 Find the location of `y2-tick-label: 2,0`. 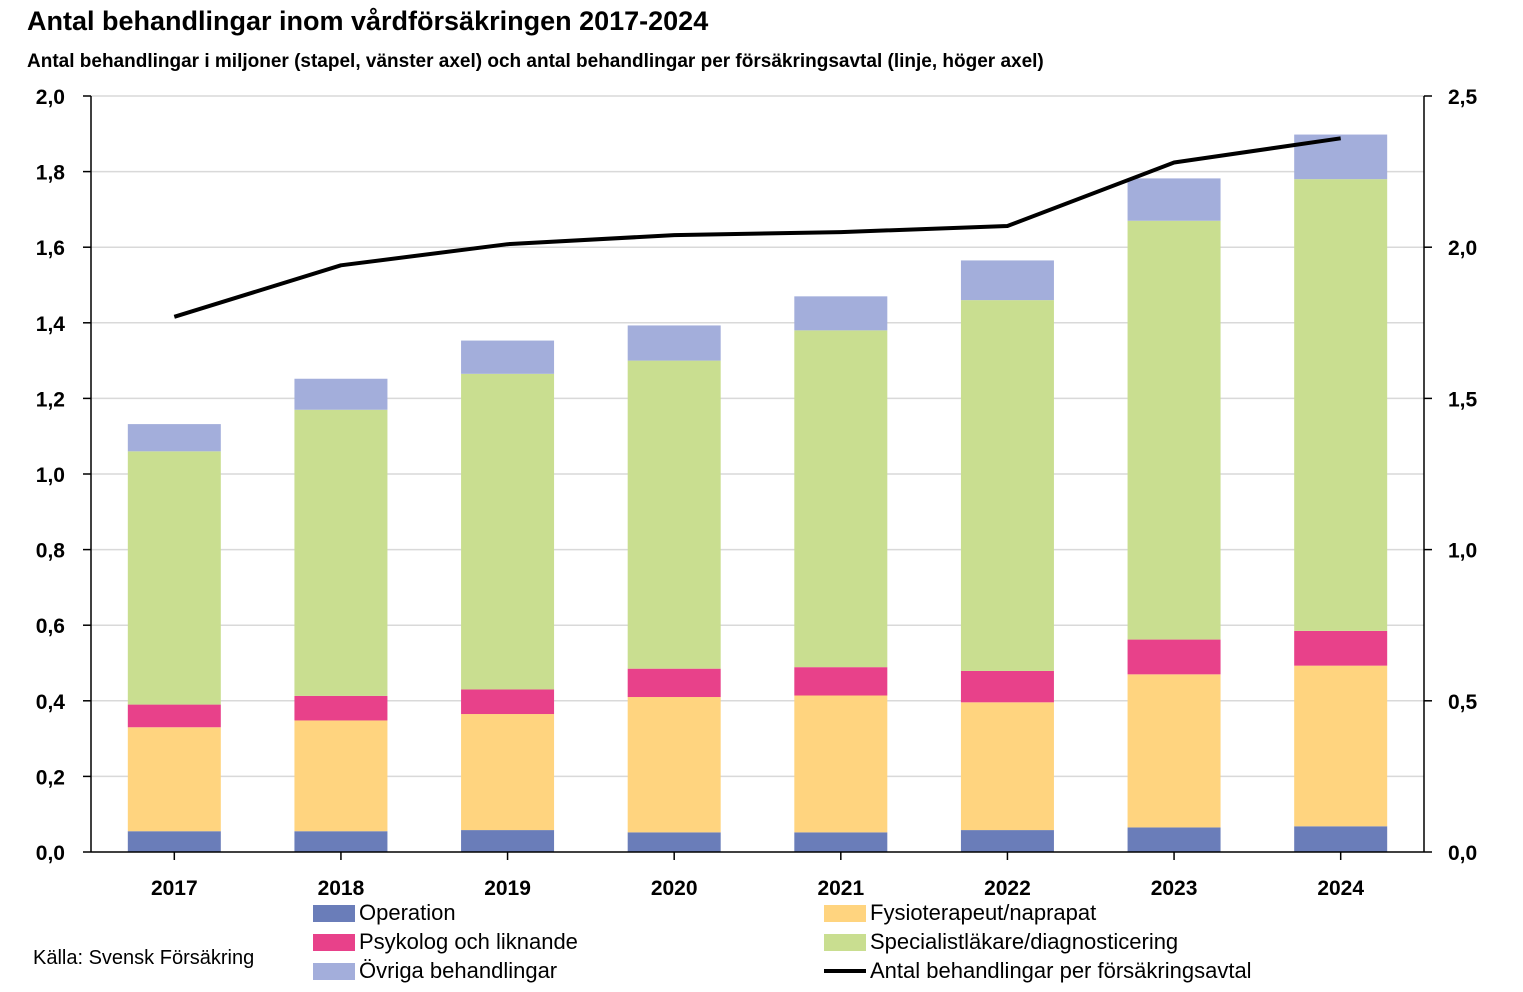

y2-tick-label: 2,0 is located at coordinates (1462, 248).